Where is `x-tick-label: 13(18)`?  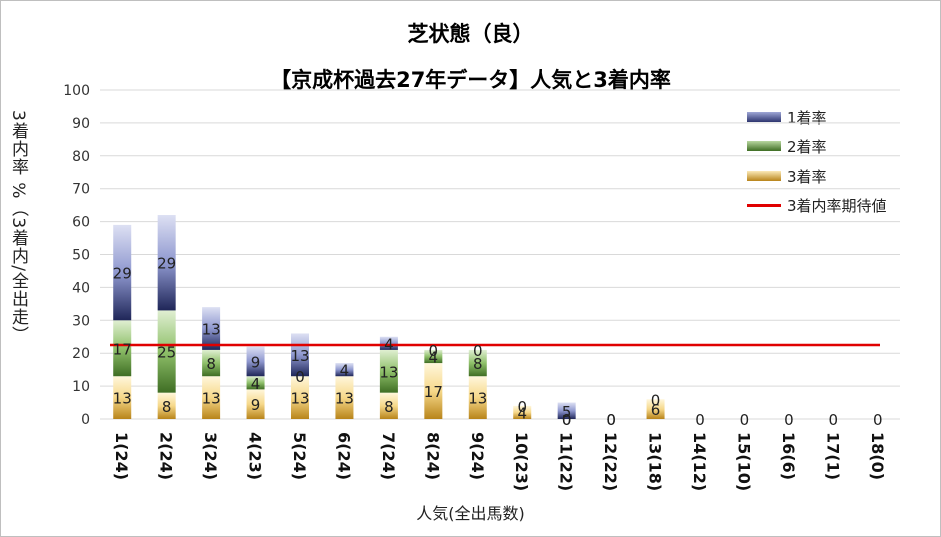 x-tick-label: 13(18) is located at coordinates (655, 461).